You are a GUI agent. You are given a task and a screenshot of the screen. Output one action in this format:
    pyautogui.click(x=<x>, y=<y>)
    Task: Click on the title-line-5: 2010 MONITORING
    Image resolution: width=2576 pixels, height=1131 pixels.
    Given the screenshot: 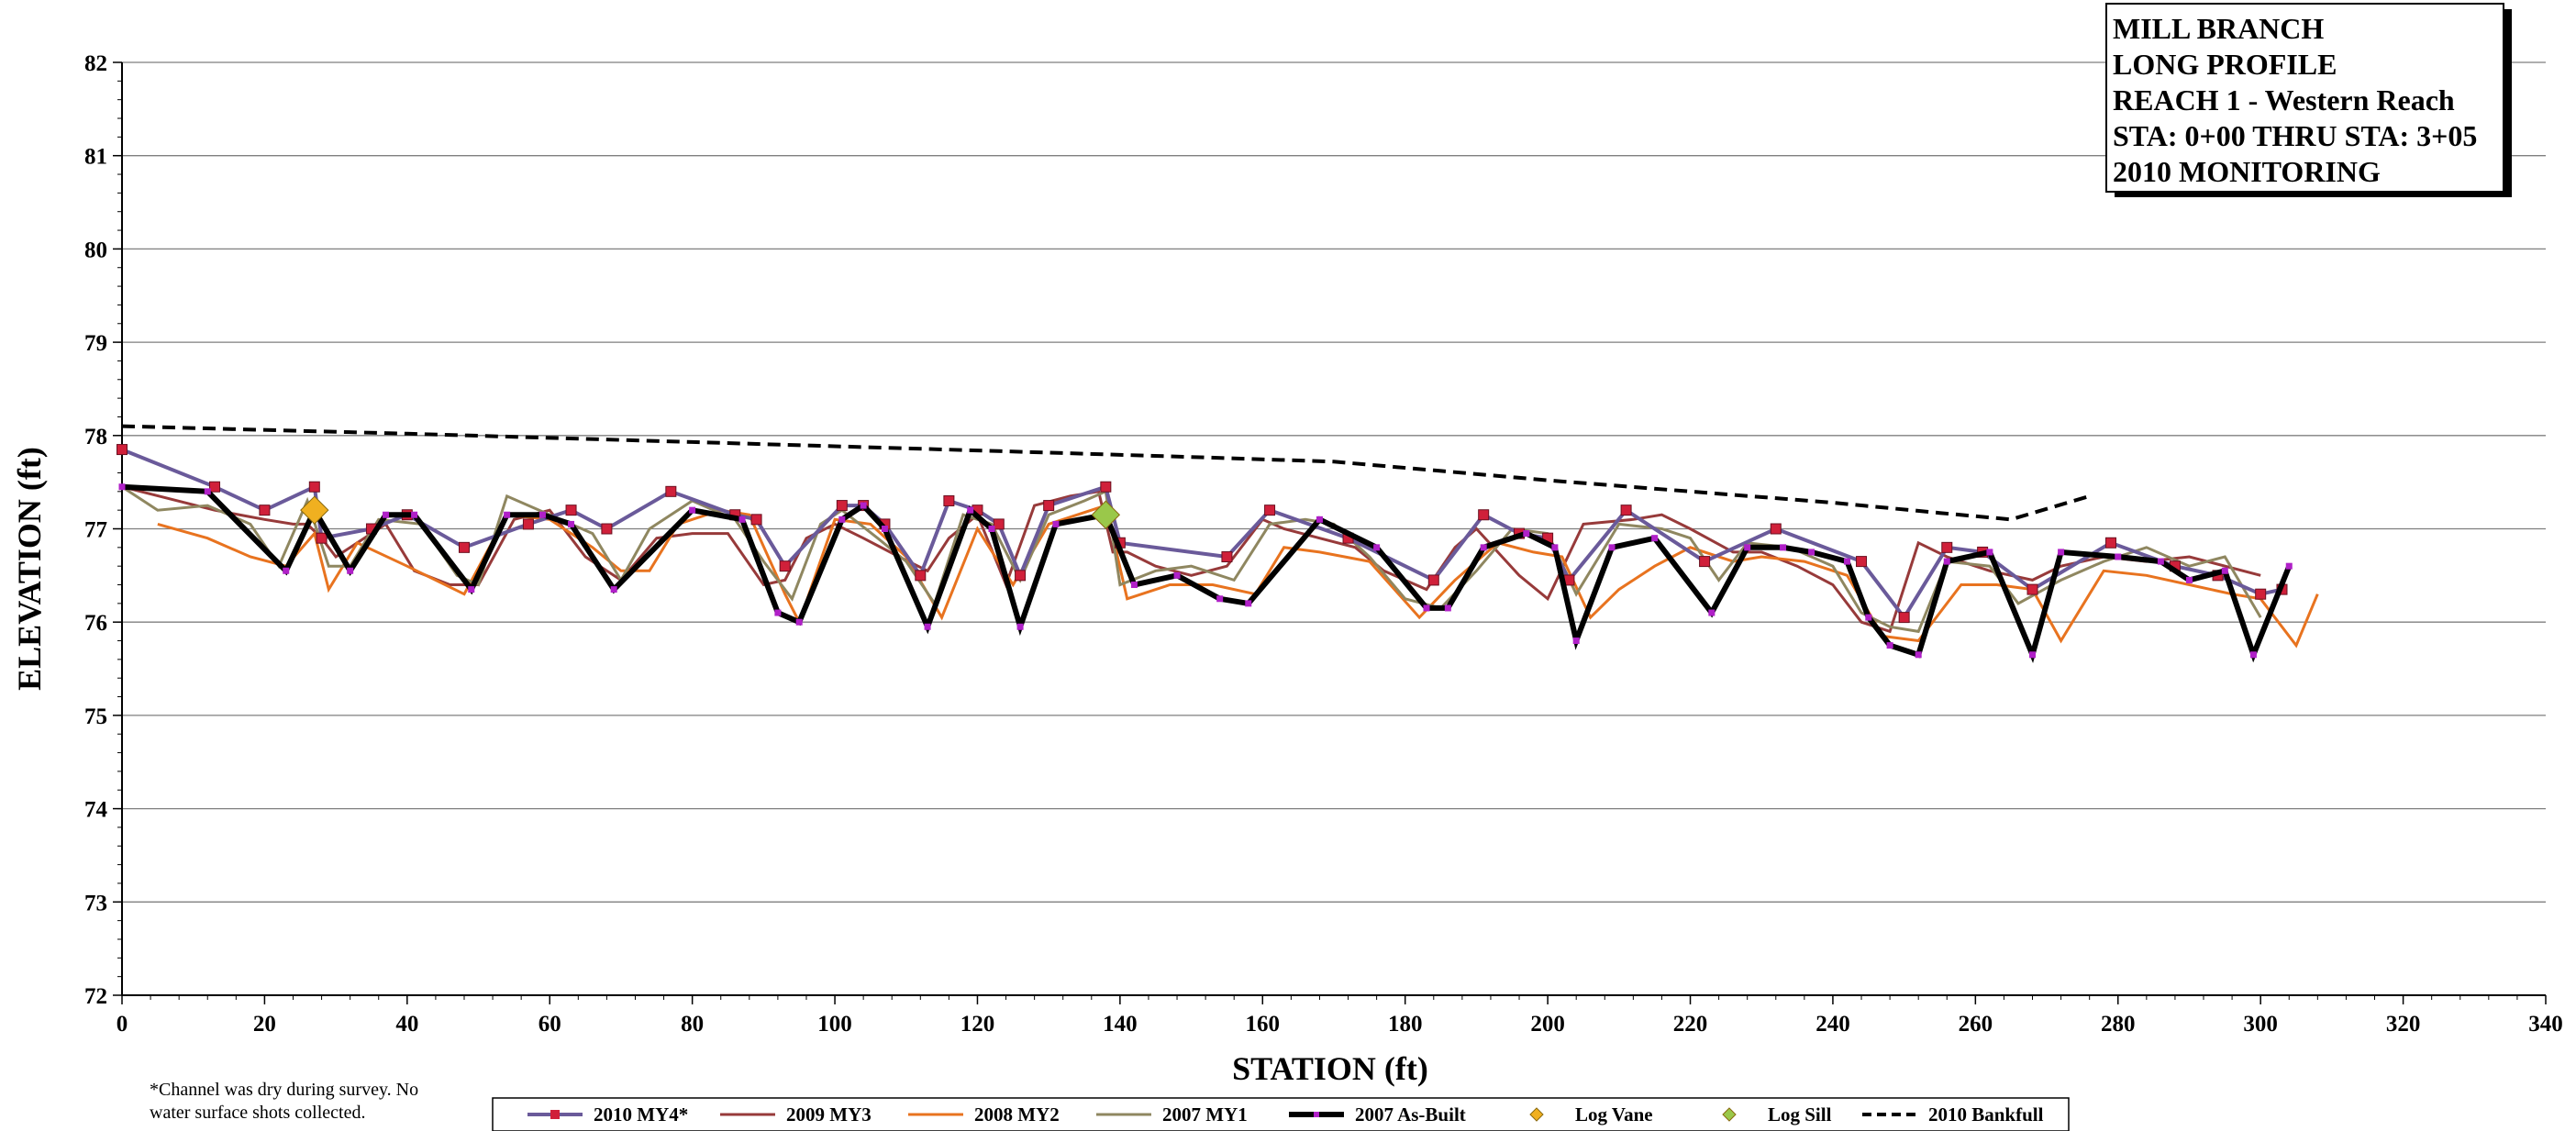 What is the action you would take?
    pyautogui.click(x=2247, y=172)
    